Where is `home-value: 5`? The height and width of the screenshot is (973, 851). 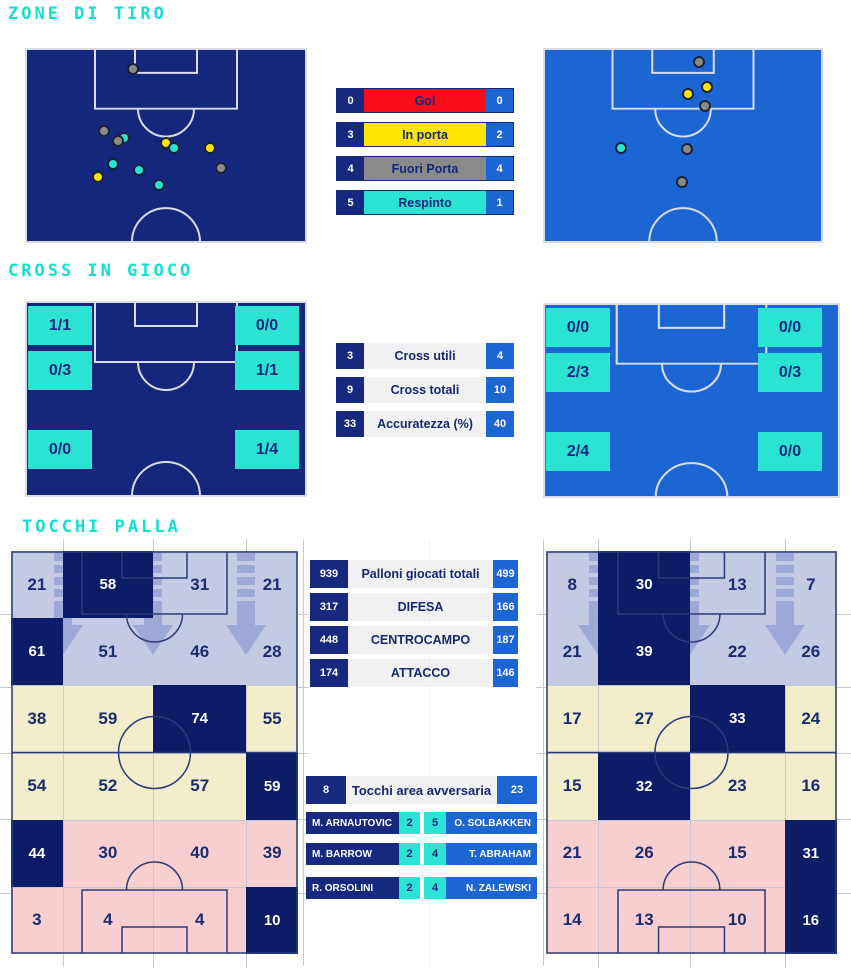
home-value: 5 is located at coordinates (350, 202).